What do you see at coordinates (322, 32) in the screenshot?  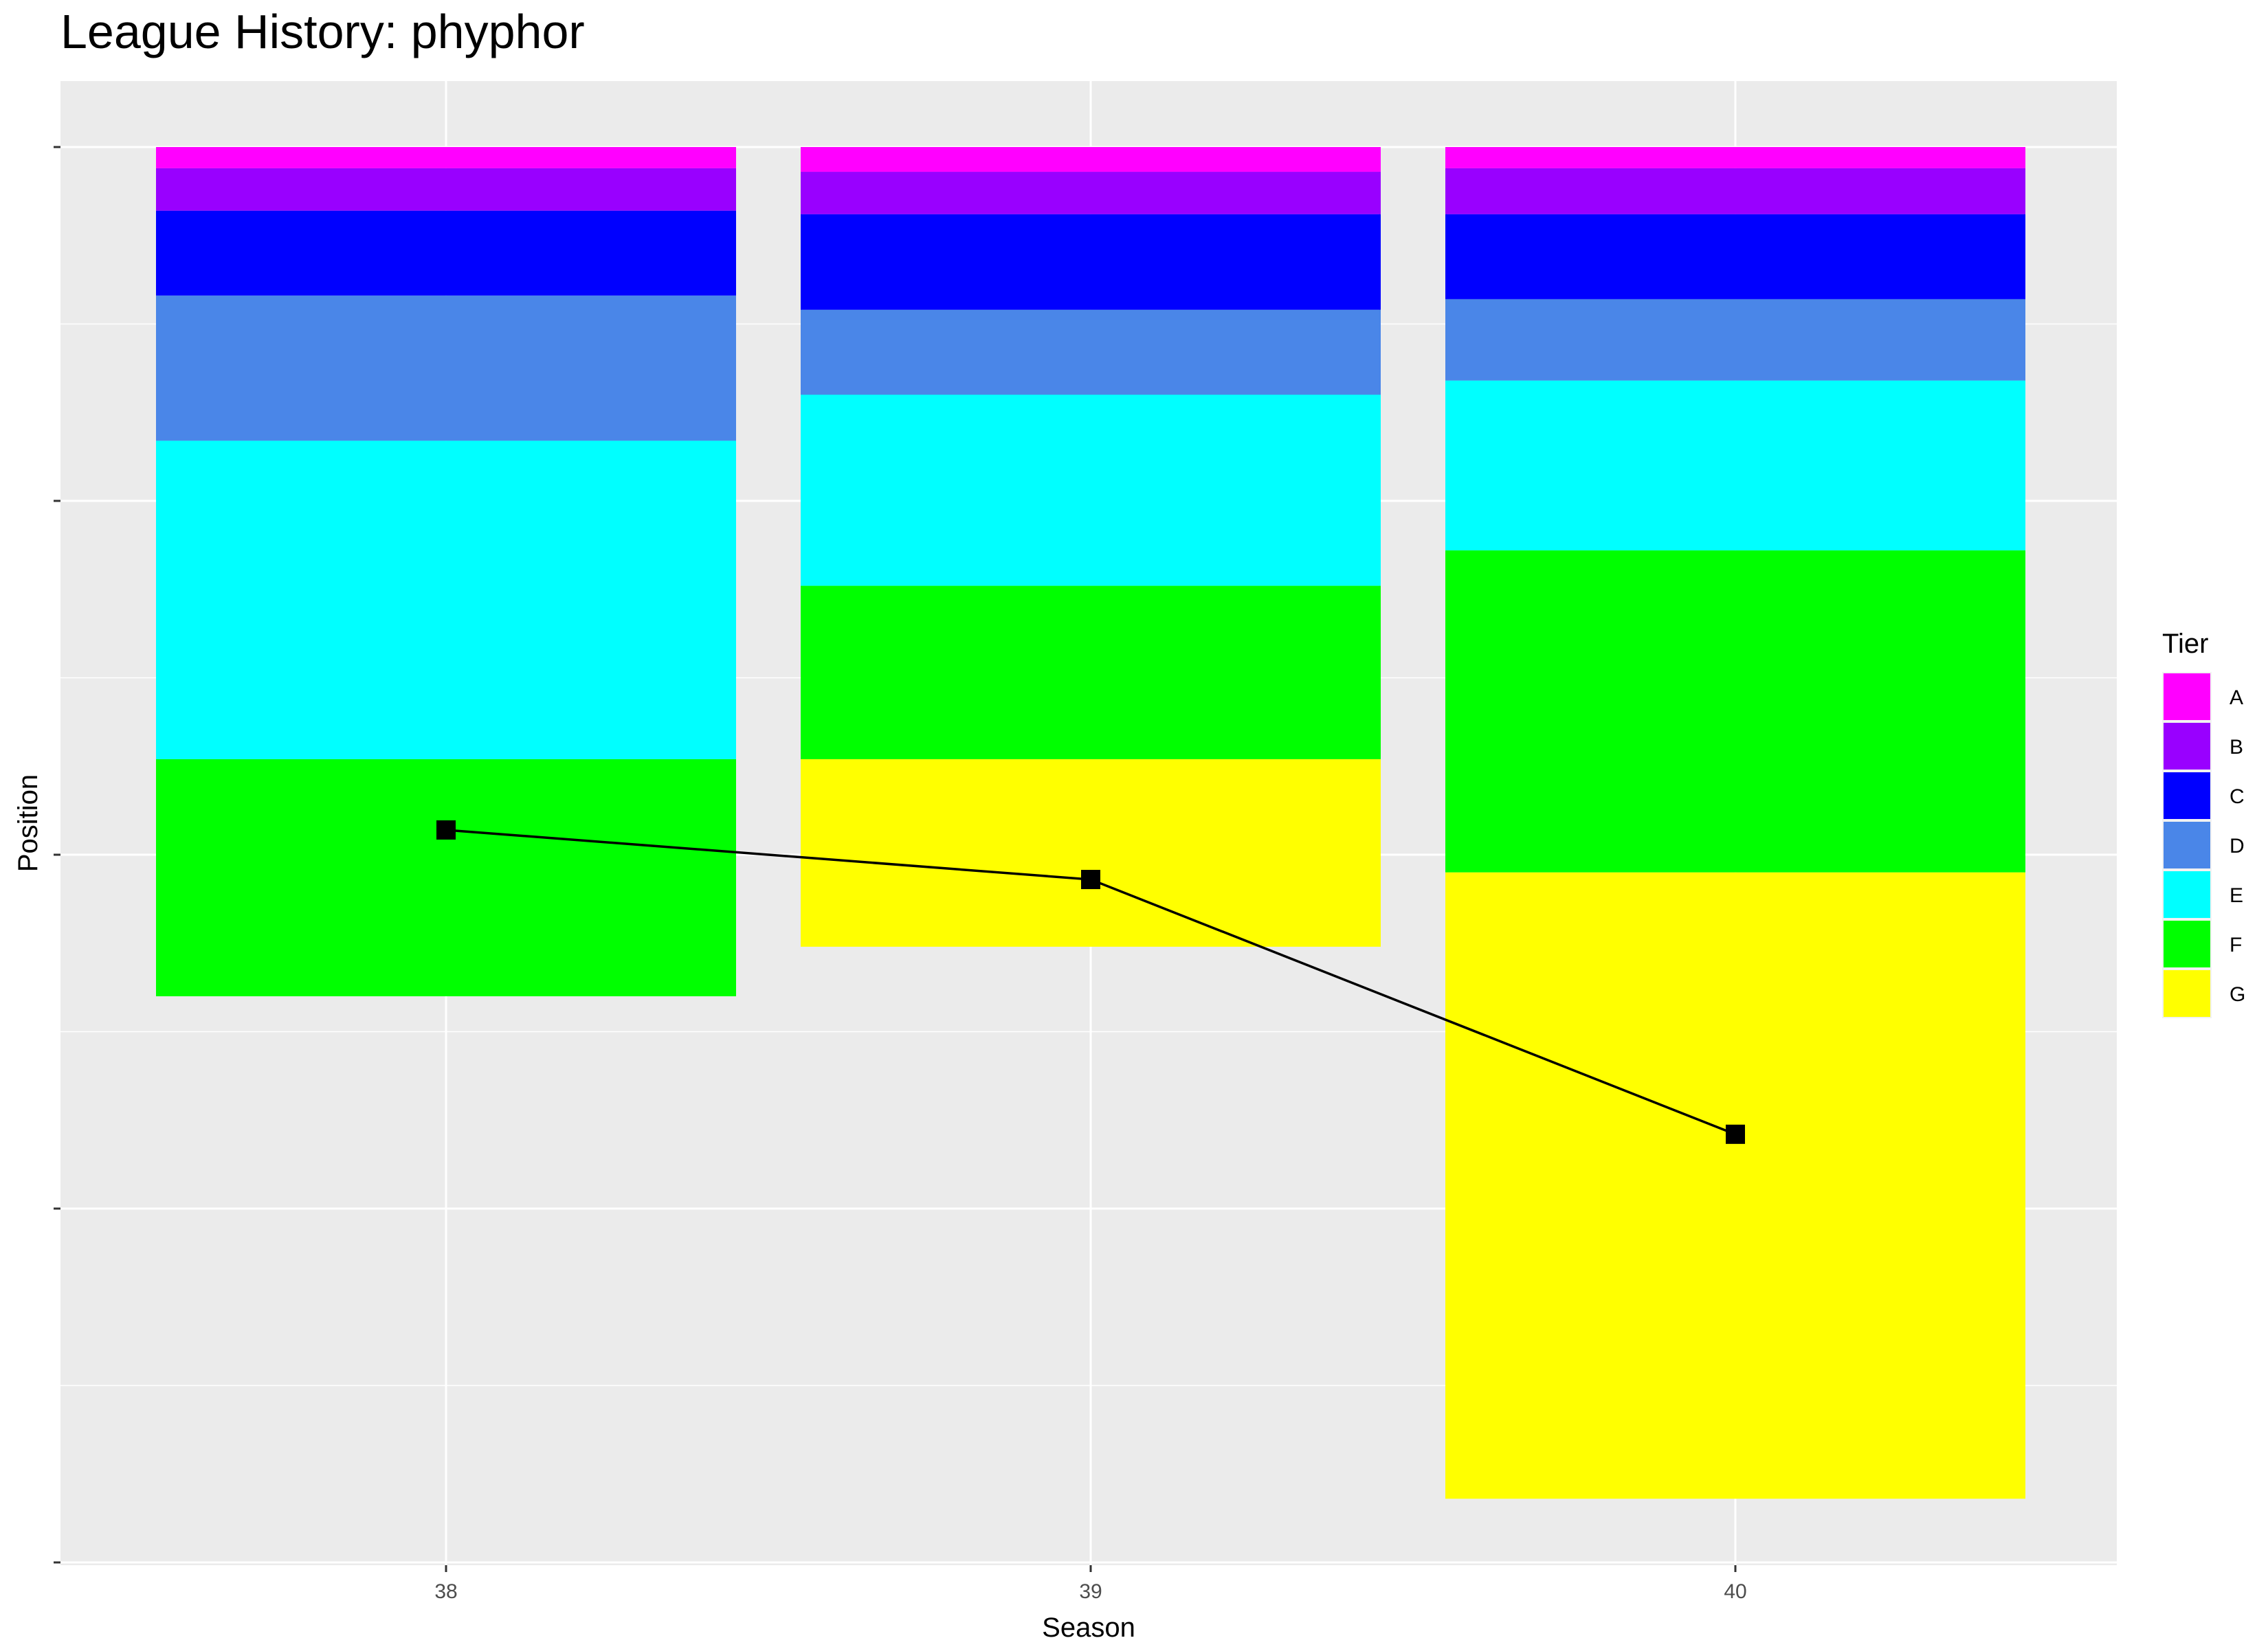 I see `chart-title: League History: phyphor` at bounding box center [322, 32].